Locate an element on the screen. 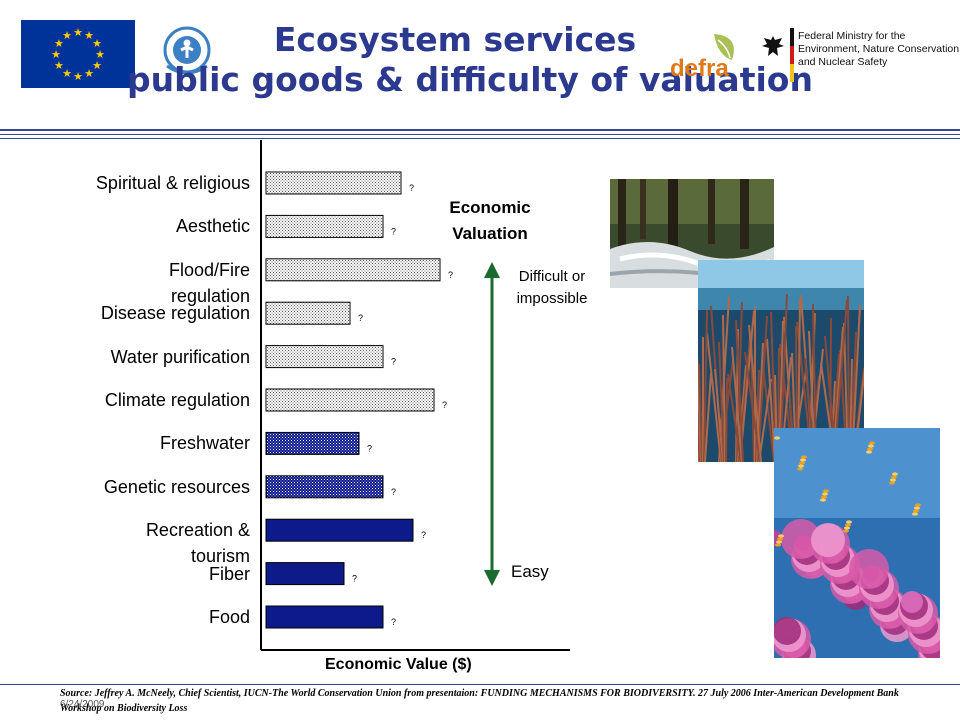 This screenshot has width=960, height=720. category-label-line: regulation is located at coordinates (210, 295).